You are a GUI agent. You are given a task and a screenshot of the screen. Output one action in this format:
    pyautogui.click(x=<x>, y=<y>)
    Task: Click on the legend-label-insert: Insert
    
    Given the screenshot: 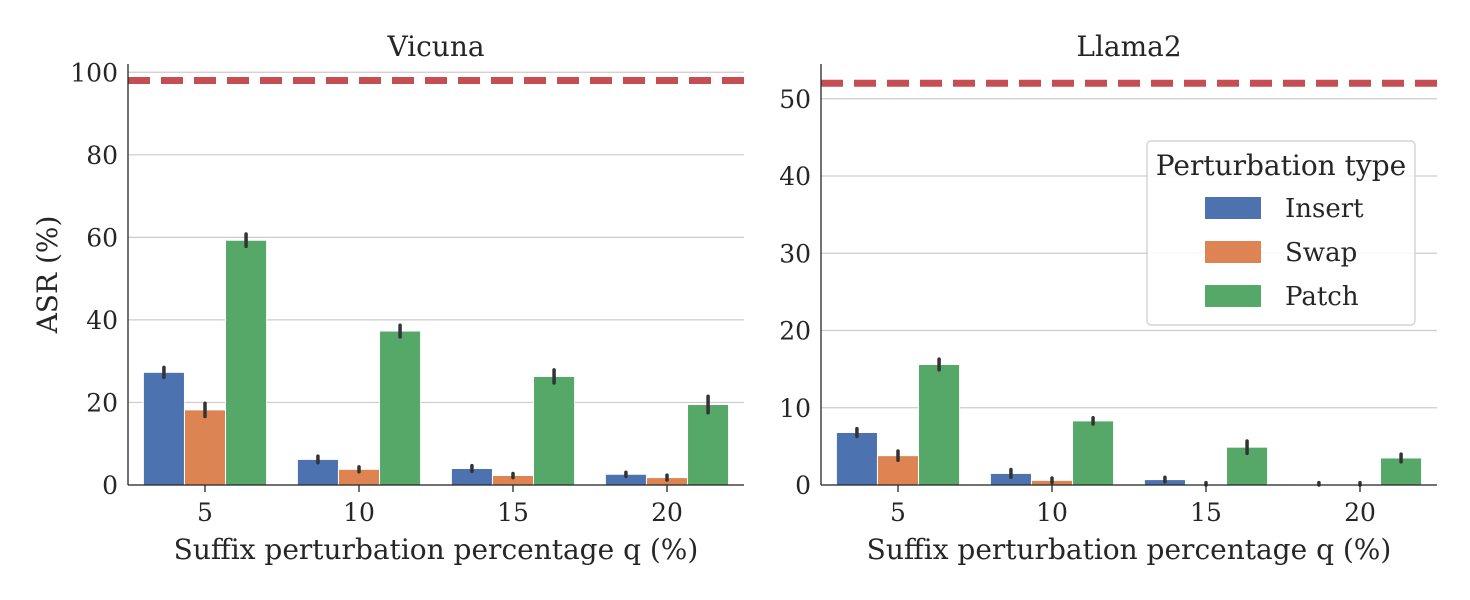 What is the action you would take?
    pyautogui.click(x=1324, y=209)
    